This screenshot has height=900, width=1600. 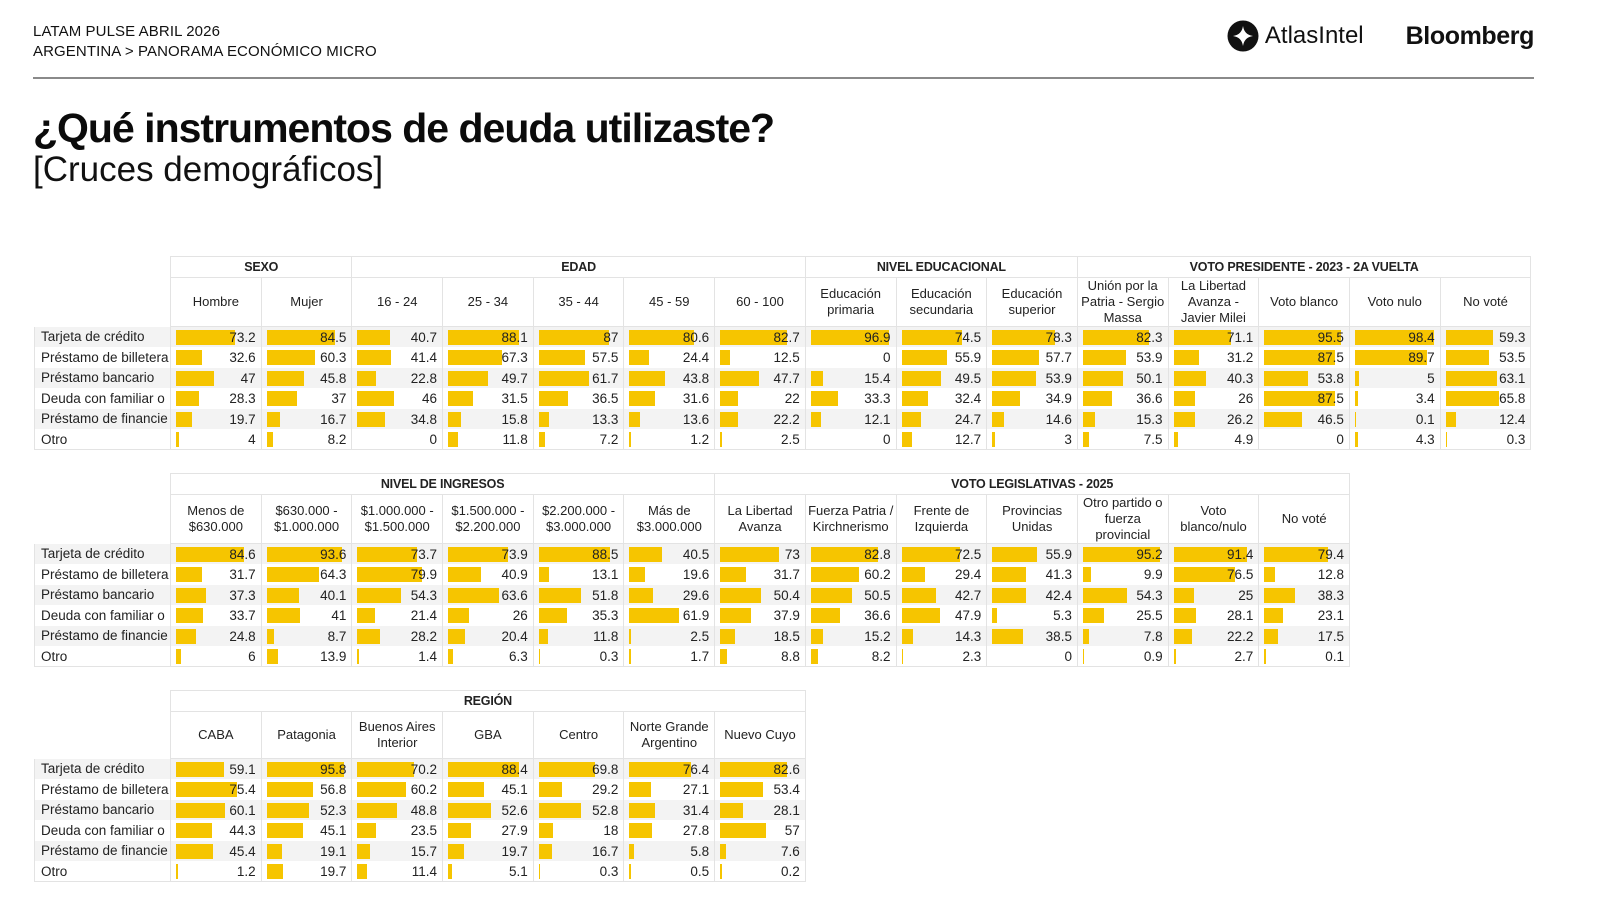 What do you see at coordinates (514, 554) in the screenshot?
I see `value-label: 73.9` at bounding box center [514, 554].